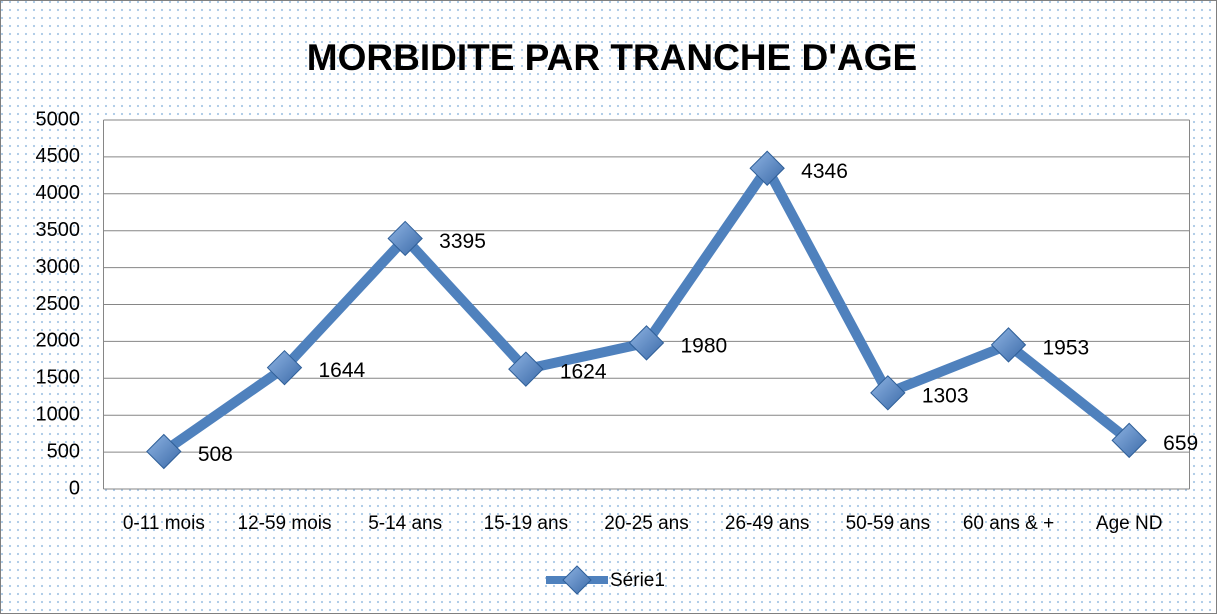 The width and height of the screenshot is (1217, 614). Describe the element at coordinates (58, 304) in the screenshot. I see `y-tick-label: 2500` at that location.